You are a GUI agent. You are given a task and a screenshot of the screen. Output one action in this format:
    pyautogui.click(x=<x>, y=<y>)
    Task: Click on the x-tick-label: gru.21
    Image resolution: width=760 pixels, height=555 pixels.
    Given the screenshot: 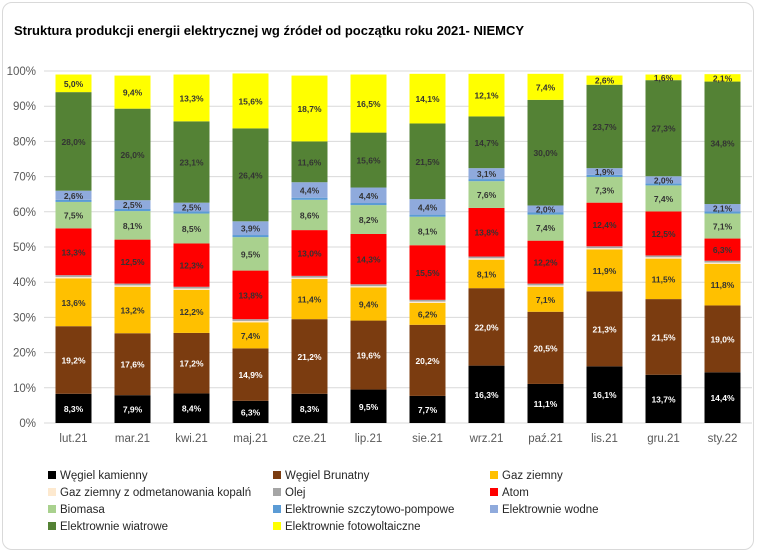 What is the action you would take?
    pyautogui.click(x=663, y=439)
    